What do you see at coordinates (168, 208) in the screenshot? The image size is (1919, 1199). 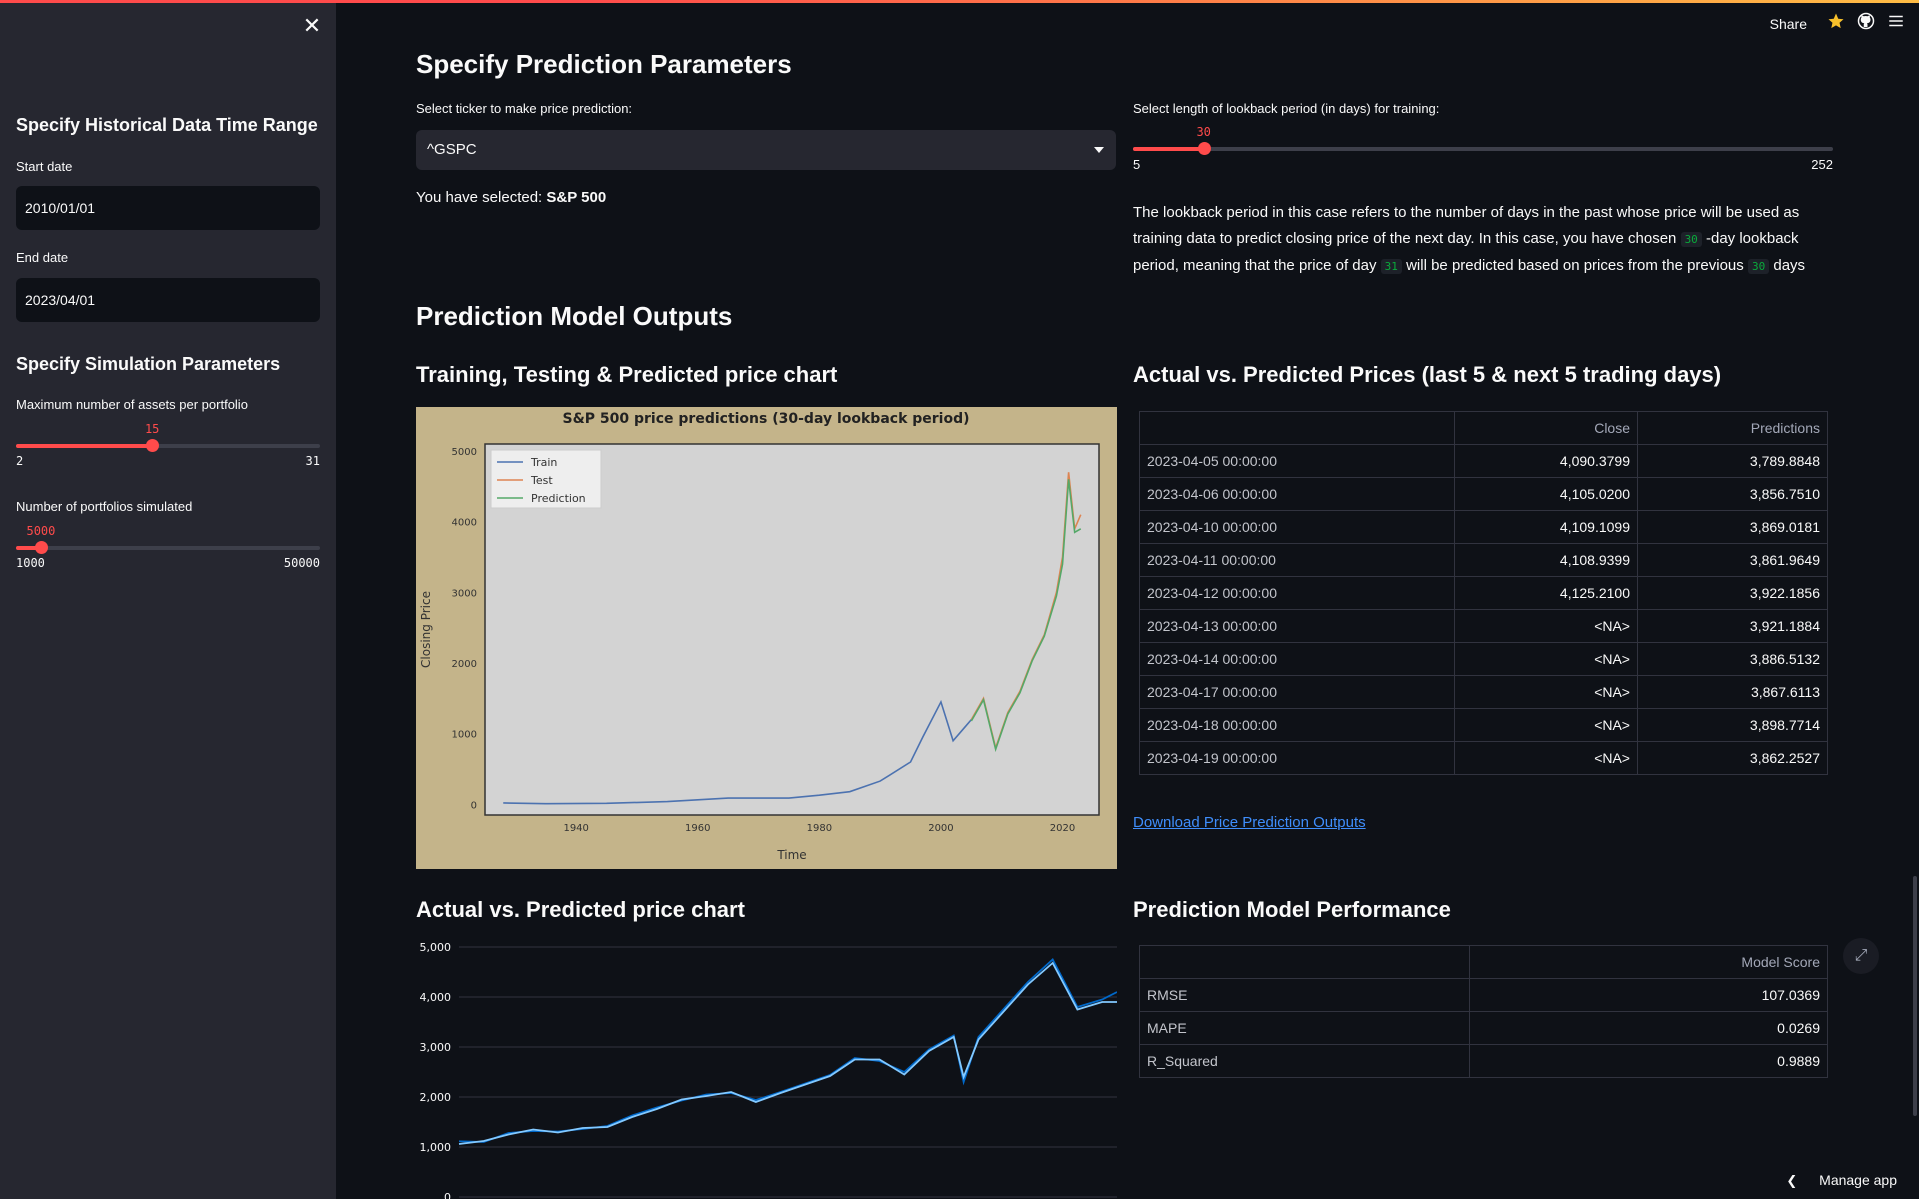 I see `start-date-input` at bounding box center [168, 208].